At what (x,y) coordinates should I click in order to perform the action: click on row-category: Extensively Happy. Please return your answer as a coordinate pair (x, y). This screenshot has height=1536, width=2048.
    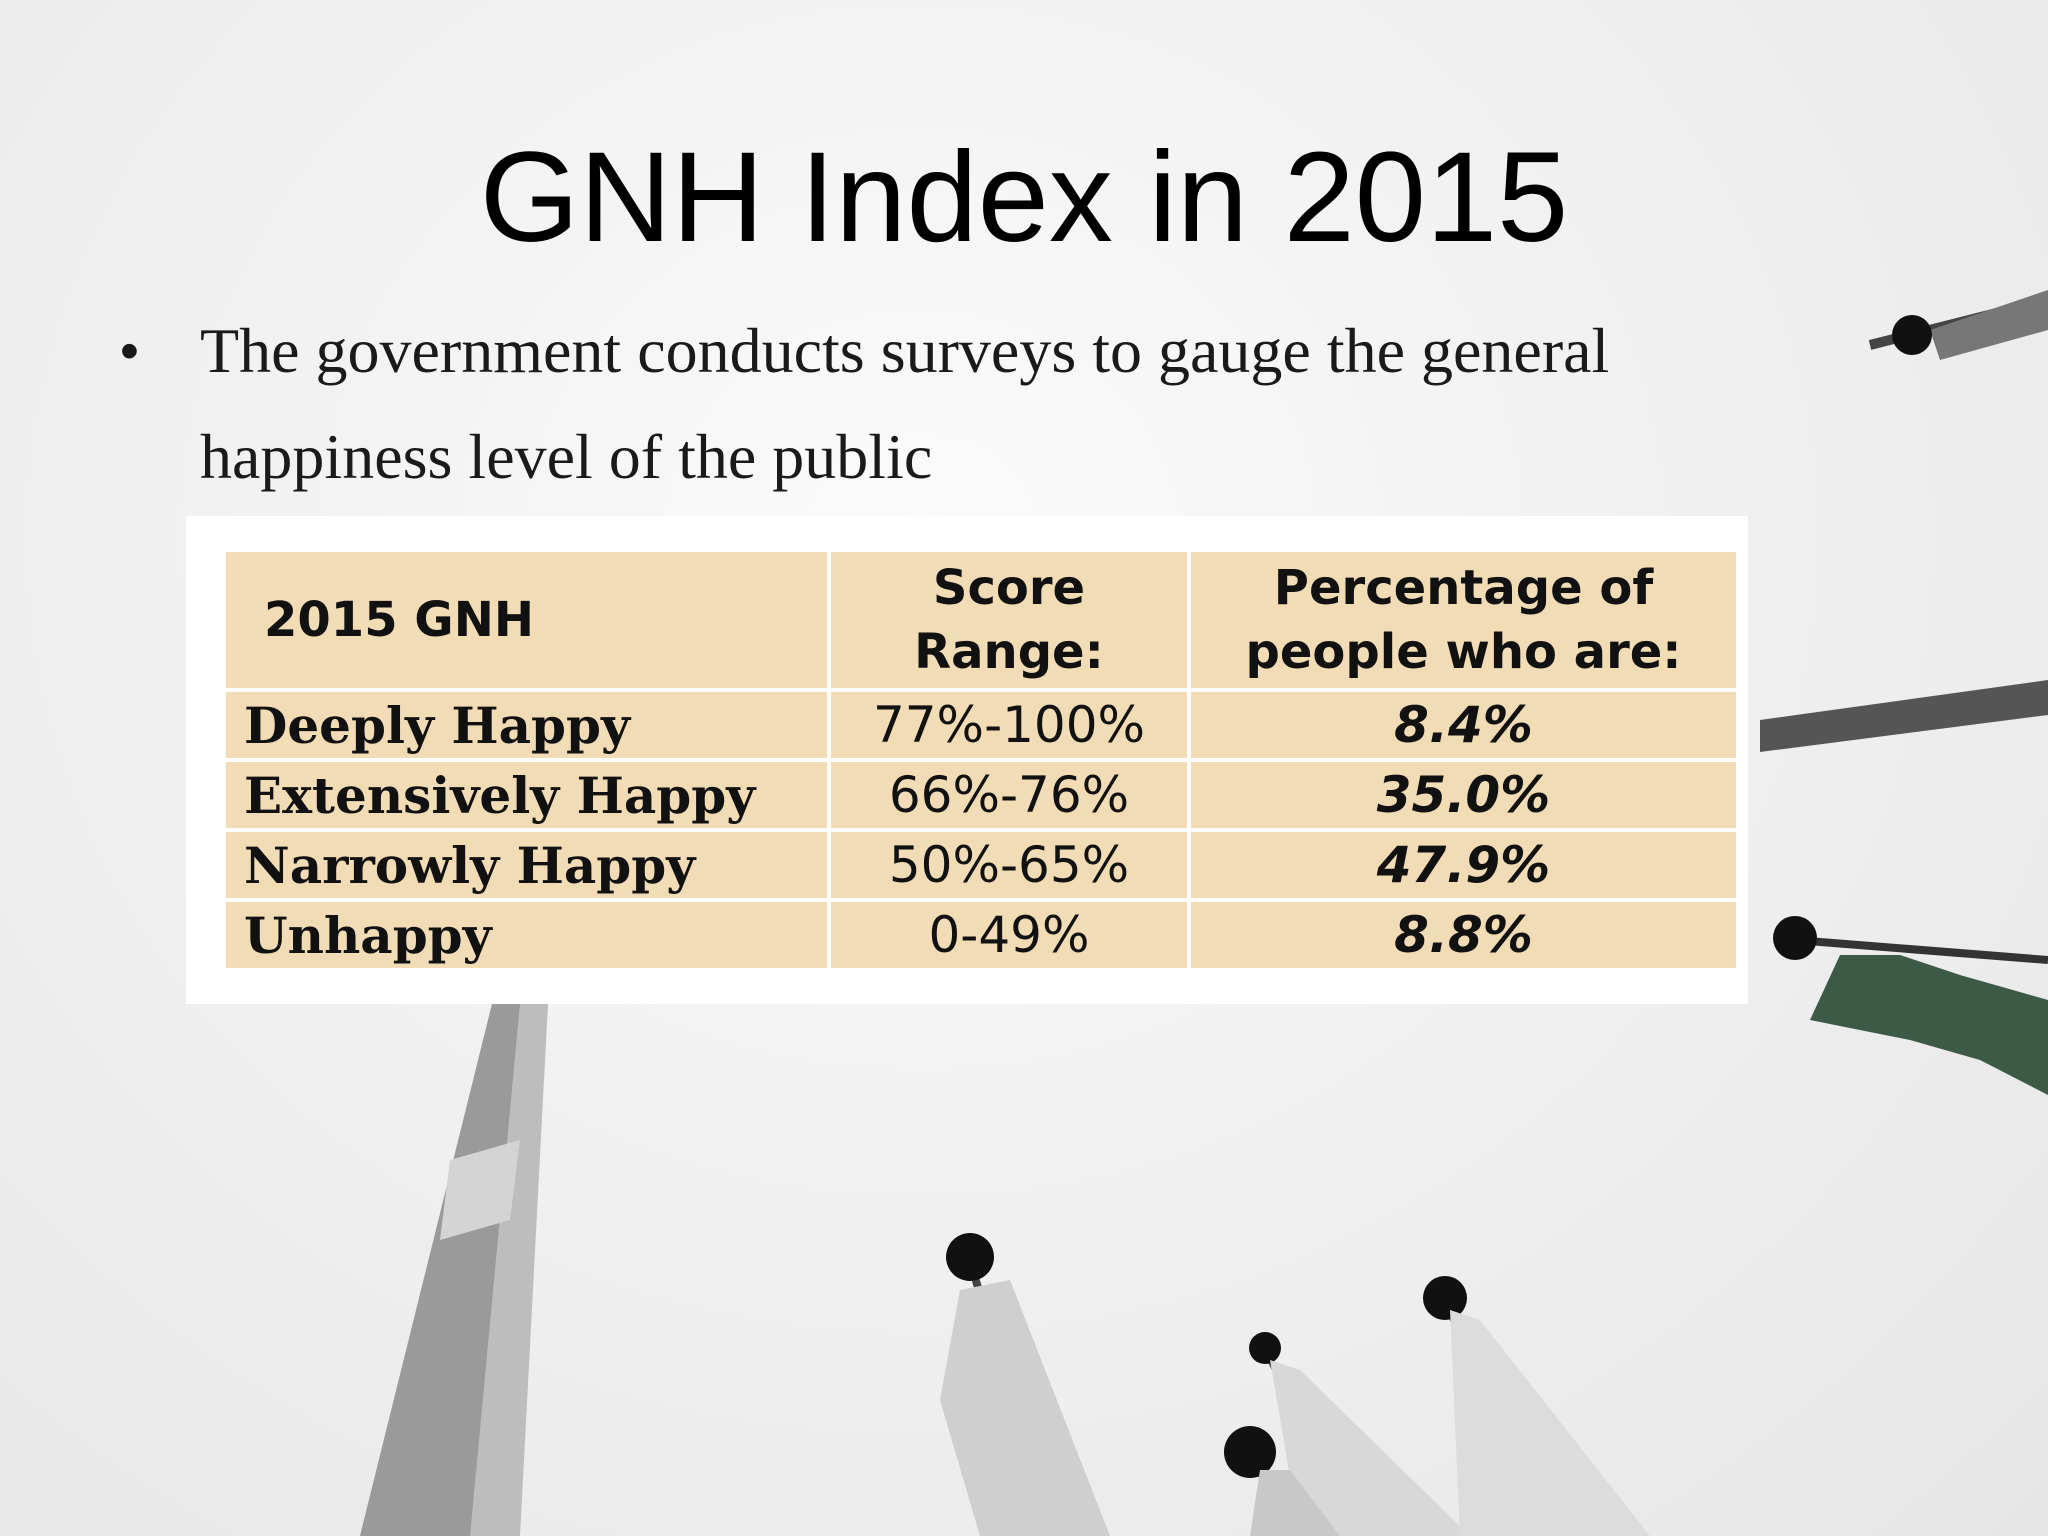
    Looking at the image, I should click on (526, 795).